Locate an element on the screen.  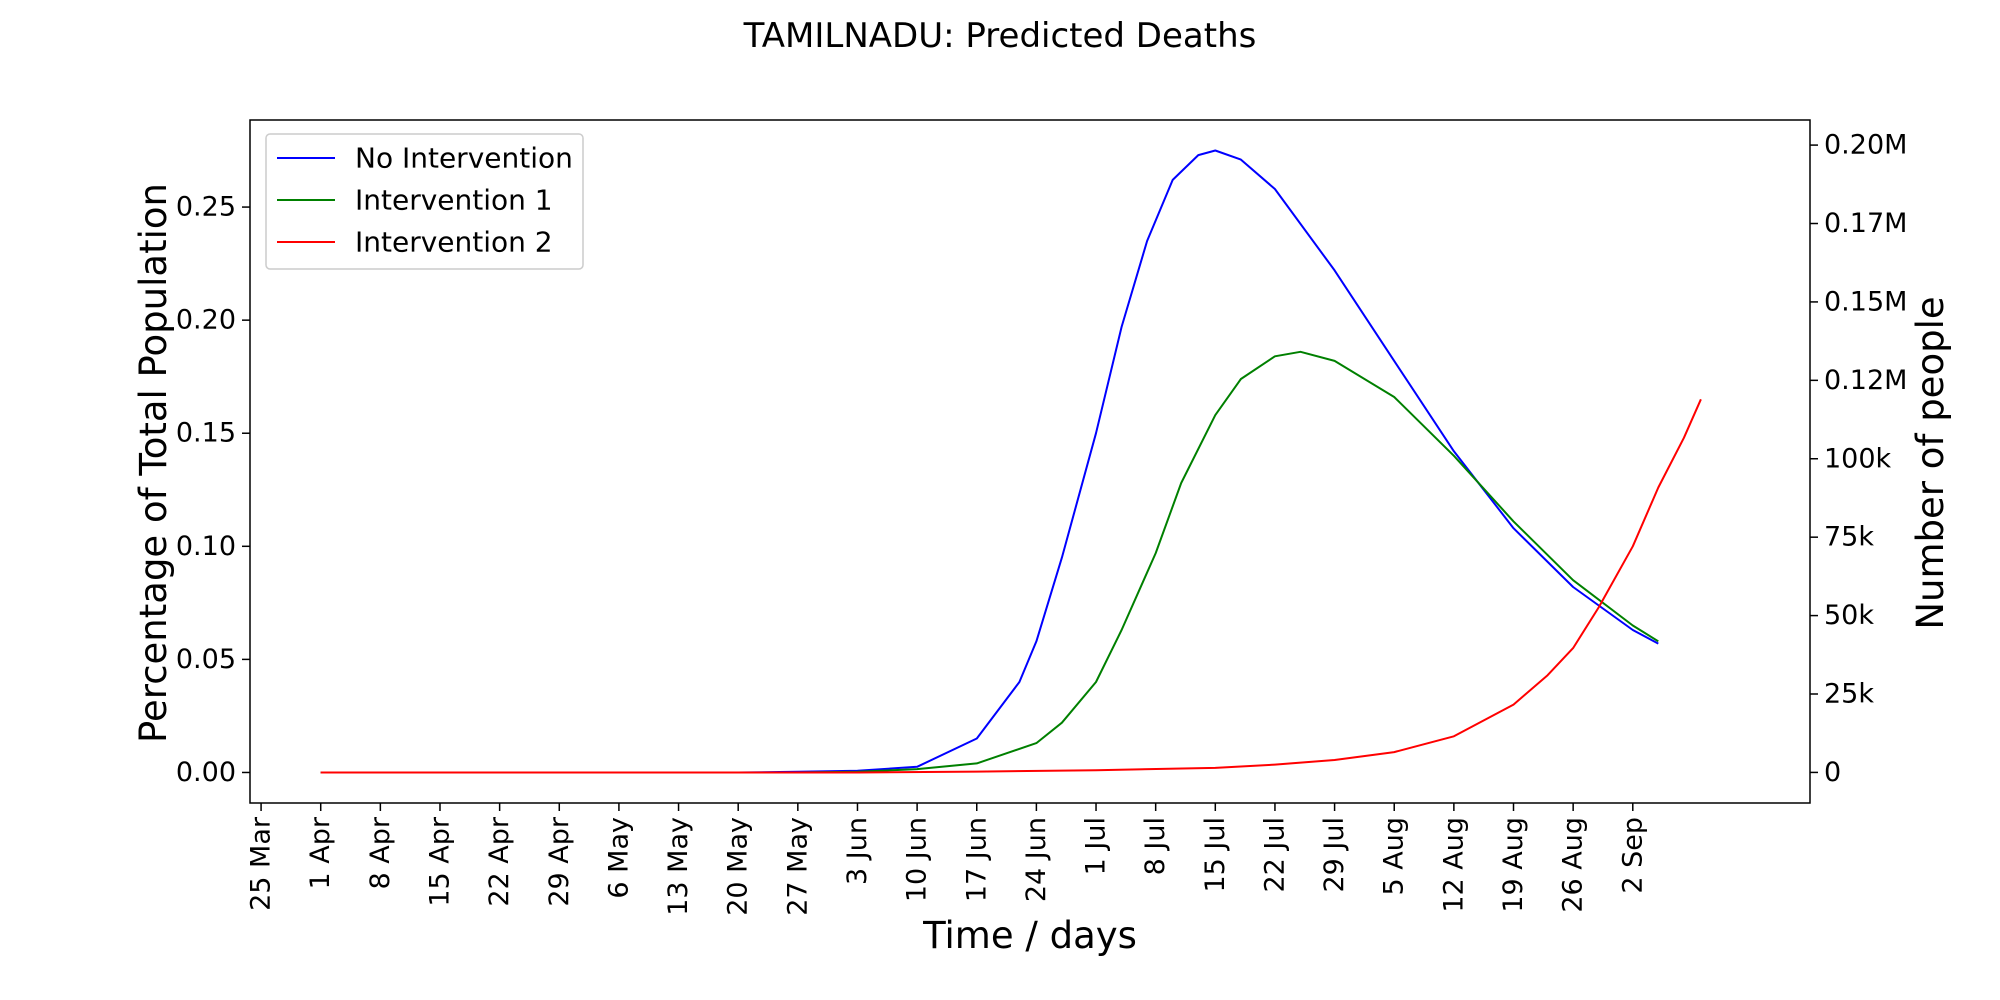
y-axis-right-ticks: 0 25k 50k 75k 100k 0.12M 0.15M 0.17M 0.20M is located at coordinates (1858, 459).